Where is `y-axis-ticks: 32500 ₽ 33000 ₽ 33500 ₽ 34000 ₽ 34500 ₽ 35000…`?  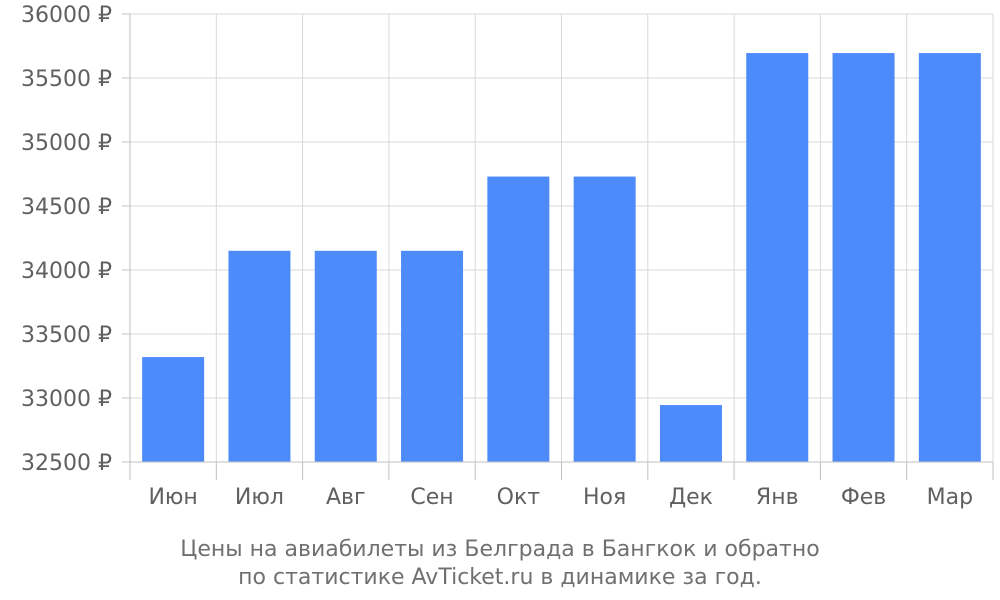
y-axis-ticks: 32500 ₽ 33000 ₽ 33500 ₽ 34000 ₽ 34500 ₽ 35000… is located at coordinates (66, 239).